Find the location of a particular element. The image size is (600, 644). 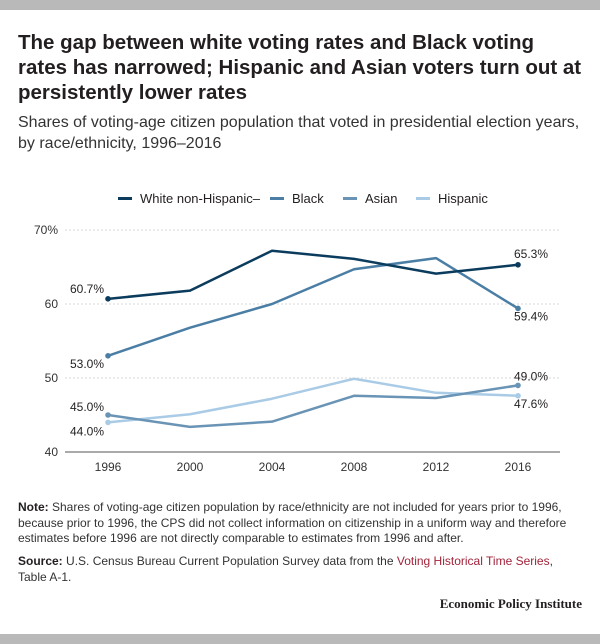

data-label-white-2016: 65.3% is located at coordinates (531, 254).